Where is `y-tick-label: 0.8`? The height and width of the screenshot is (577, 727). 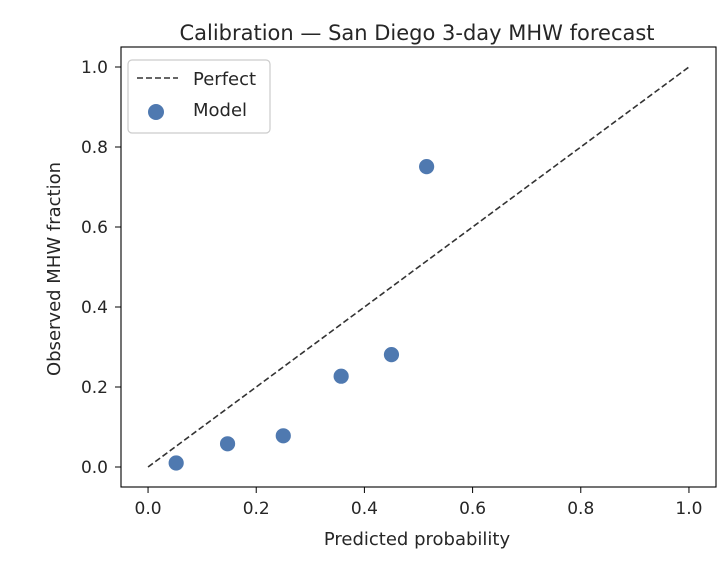 y-tick-label: 0.8 is located at coordinates (94, 148).